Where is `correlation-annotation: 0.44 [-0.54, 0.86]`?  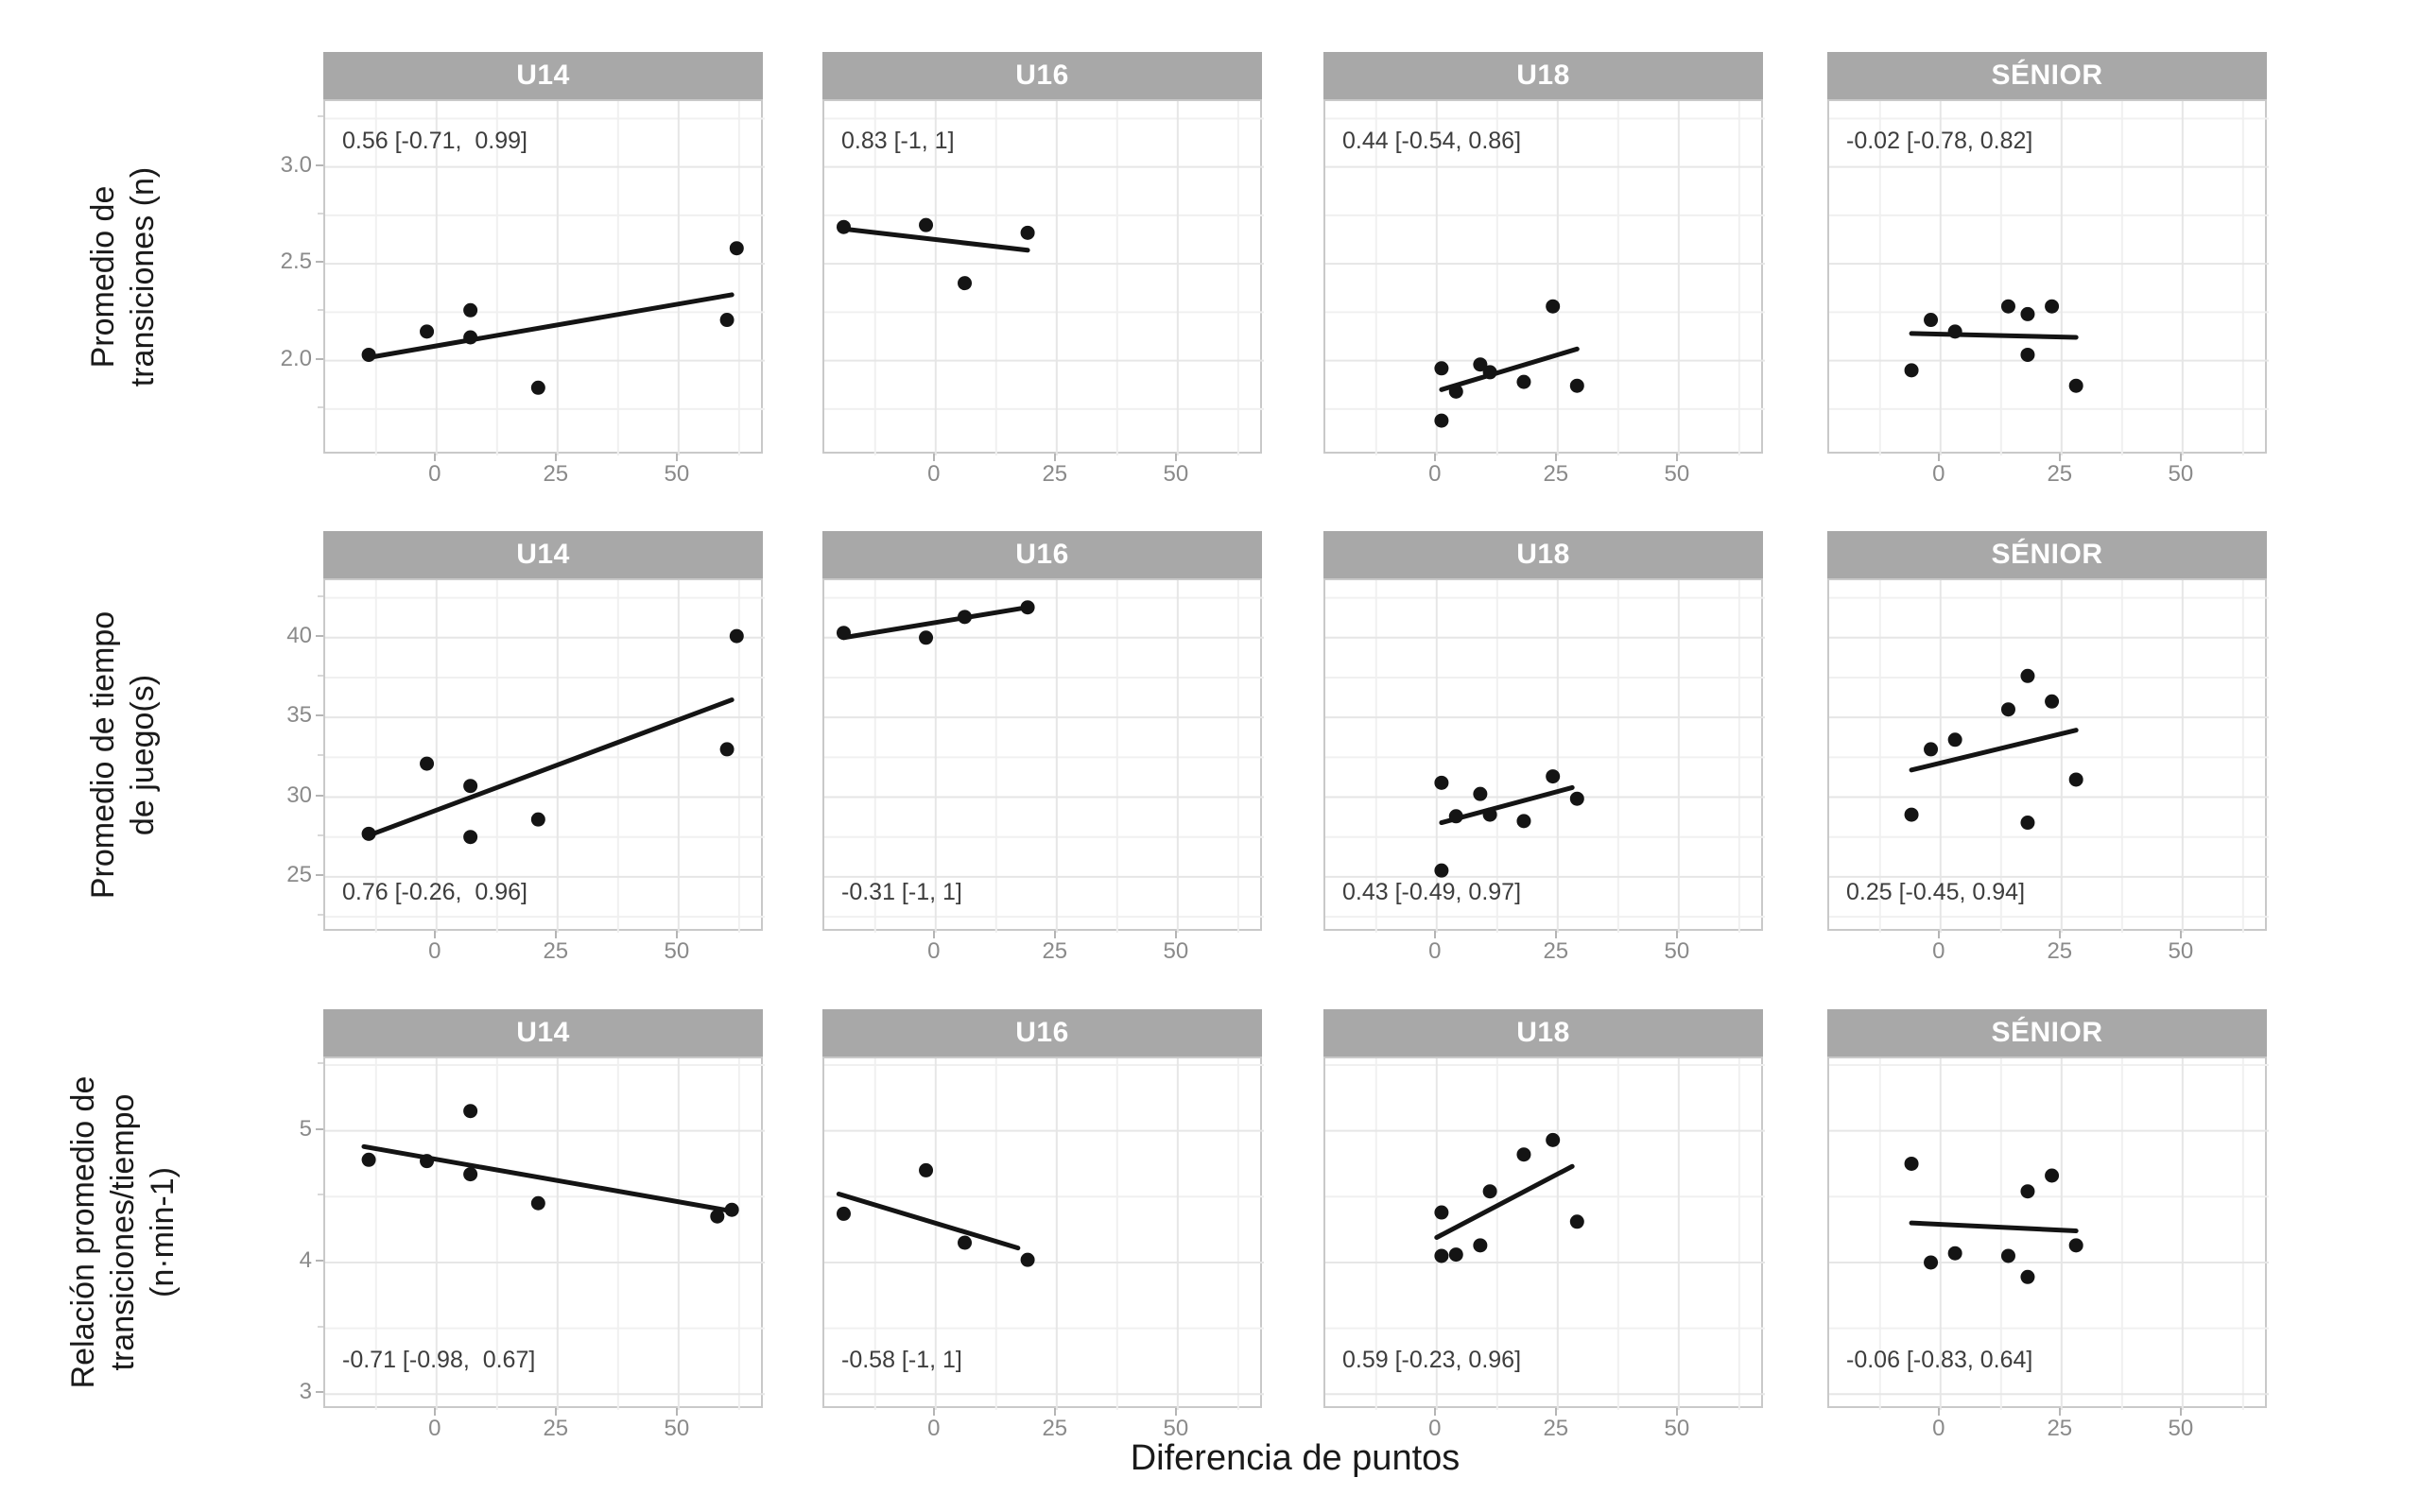 correlation-annotation: 0.44 [-0.54, 0.86] is located at coordinates (1432, 141).